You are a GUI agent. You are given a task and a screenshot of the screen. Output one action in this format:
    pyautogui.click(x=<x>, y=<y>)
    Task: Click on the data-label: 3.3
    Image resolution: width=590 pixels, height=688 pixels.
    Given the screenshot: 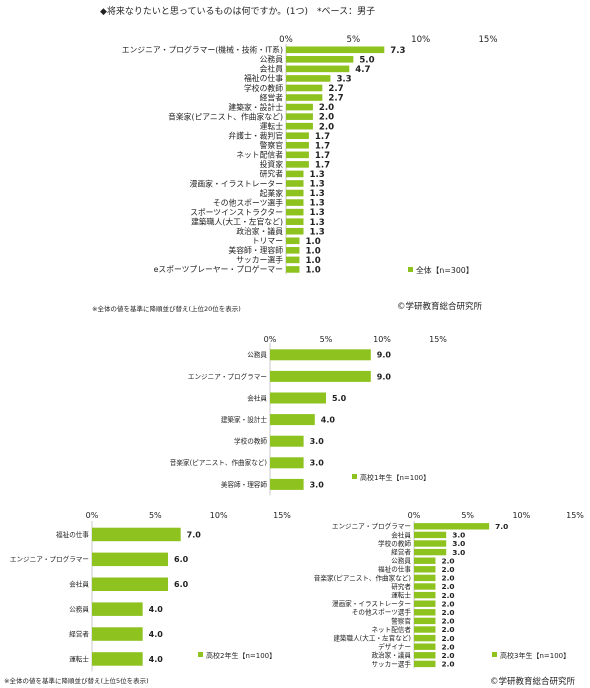 What is the action you would take?
    pyautogui.click(x=343, y=80)
    